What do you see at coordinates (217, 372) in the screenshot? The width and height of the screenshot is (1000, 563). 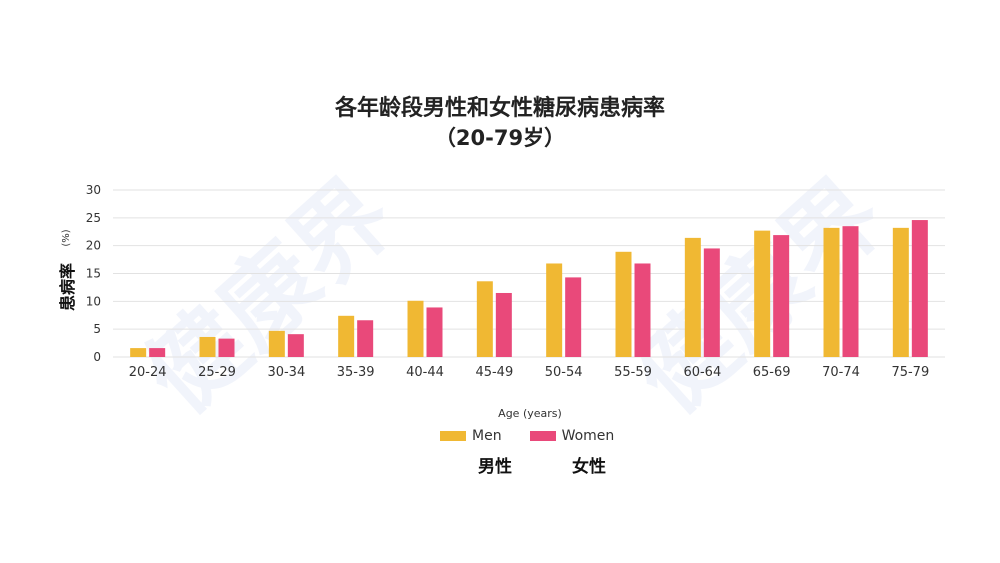 I see `x-tick-label: 25-29` at bounding box center [217, 372].